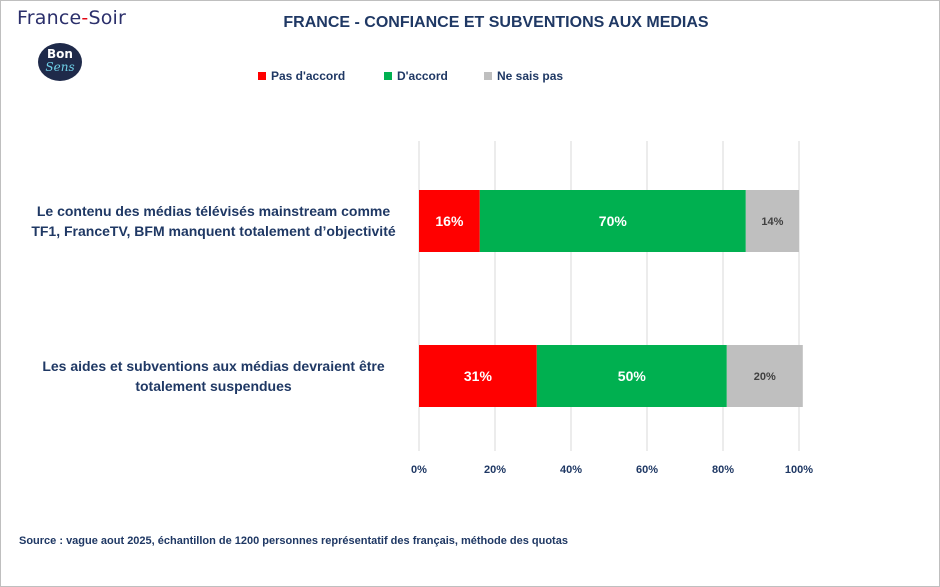  I want to click on x-tick-label: 40%, so click(571, 470).